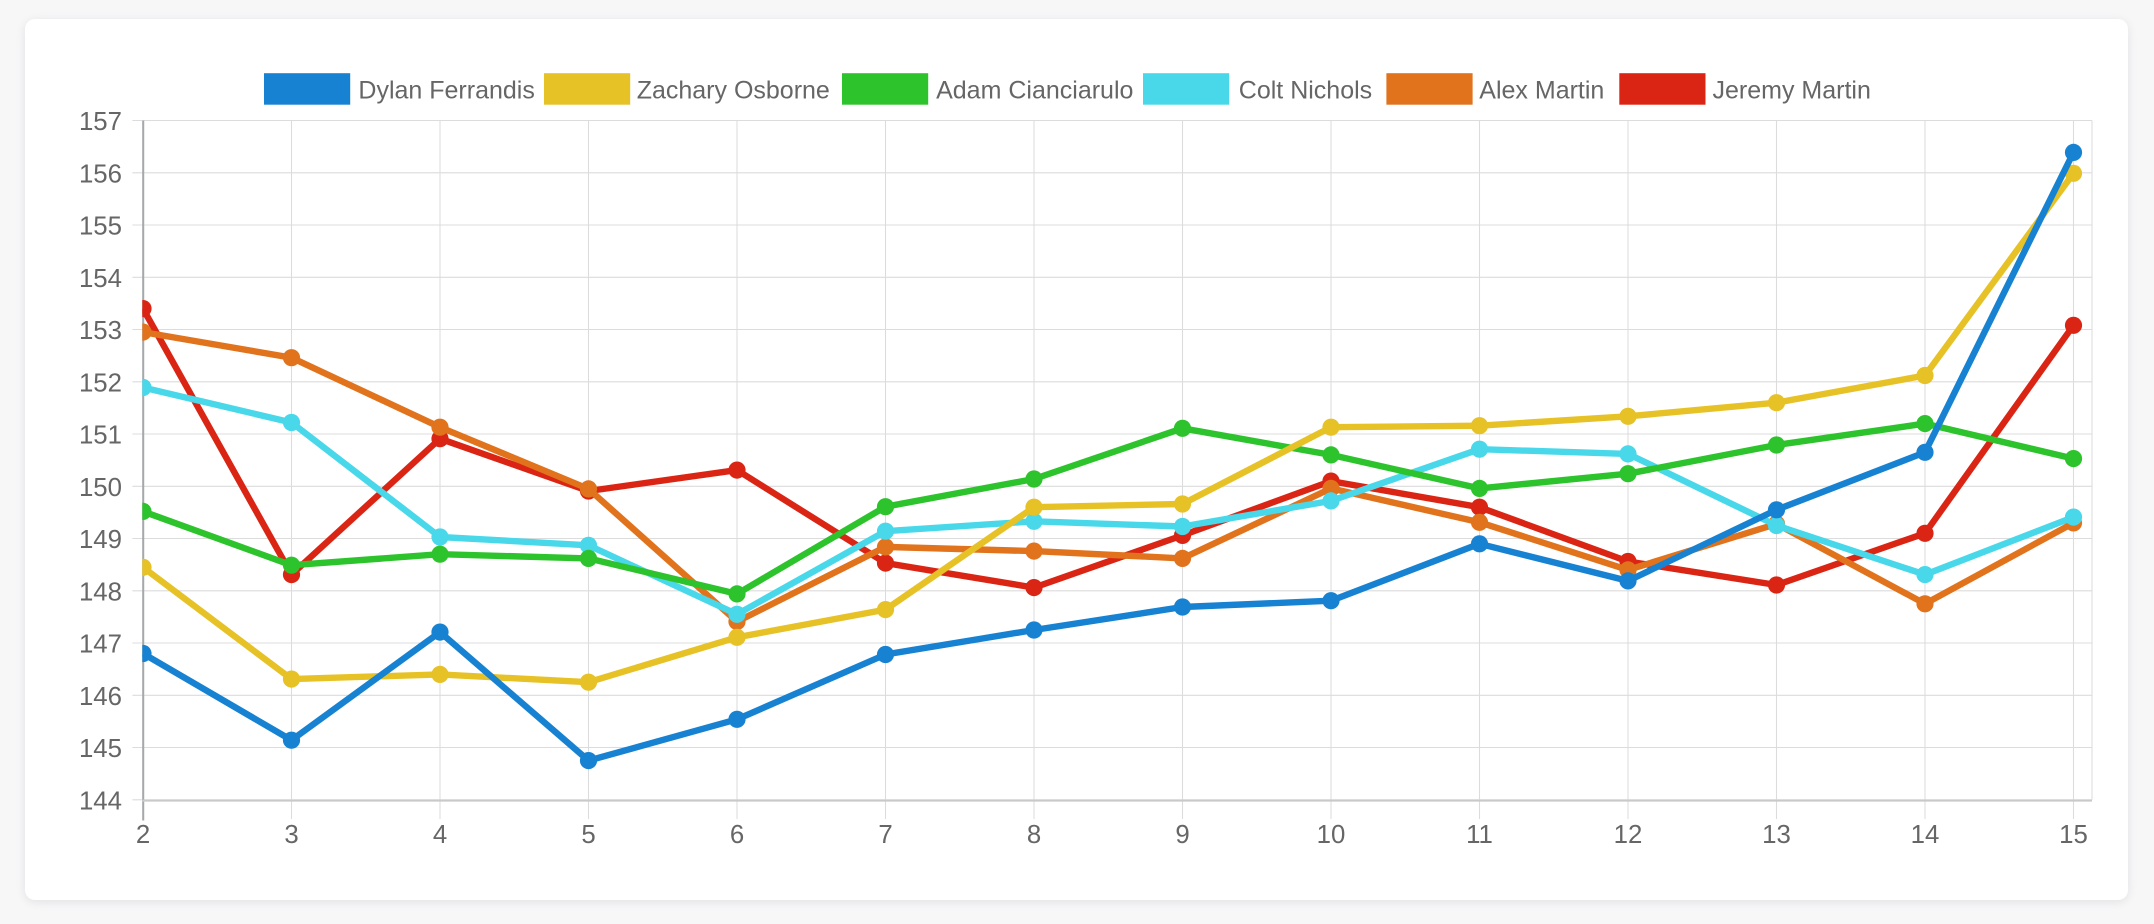 The image size is (2154, 924). What do you see at coordinates (1628, 835) in the screenshot?
I see `svg-text: 12` at bounding box center [1628, 835].